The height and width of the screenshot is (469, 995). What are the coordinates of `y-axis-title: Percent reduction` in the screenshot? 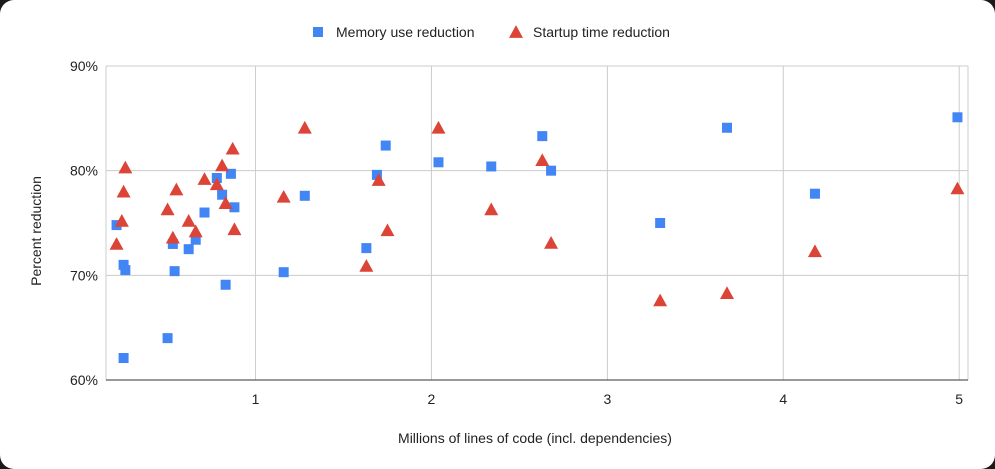 It's located at (36, 231).